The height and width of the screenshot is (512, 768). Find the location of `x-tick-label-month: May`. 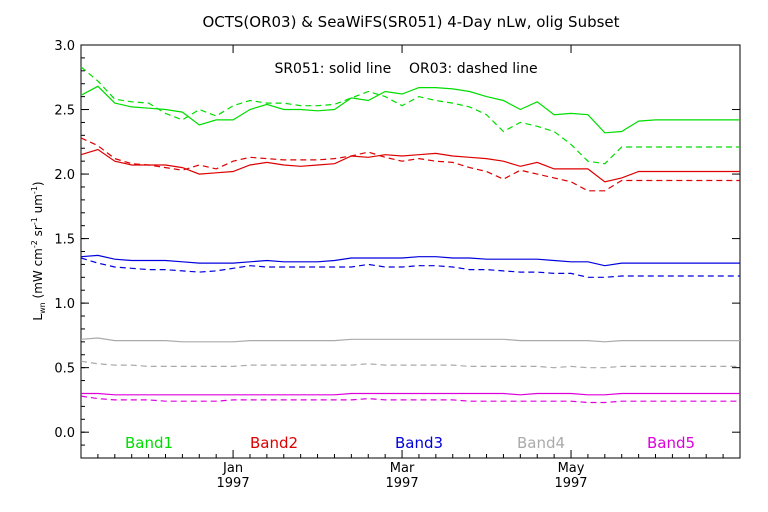

x-tick-label-month: May is located at coordinates (571, 468).